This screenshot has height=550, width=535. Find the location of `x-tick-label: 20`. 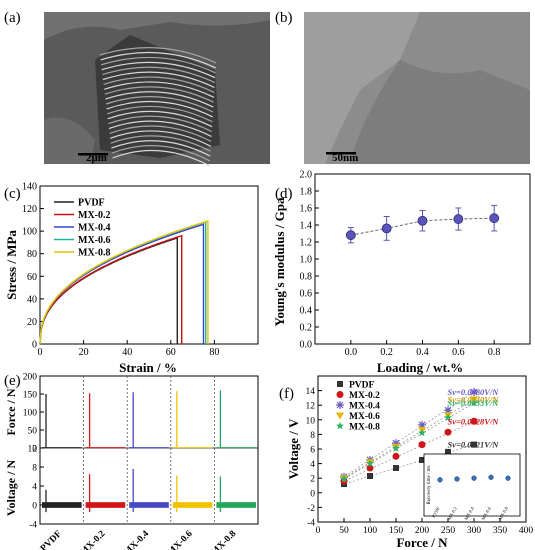

x-tick-label: 20 is located at coordinates (84, 352).